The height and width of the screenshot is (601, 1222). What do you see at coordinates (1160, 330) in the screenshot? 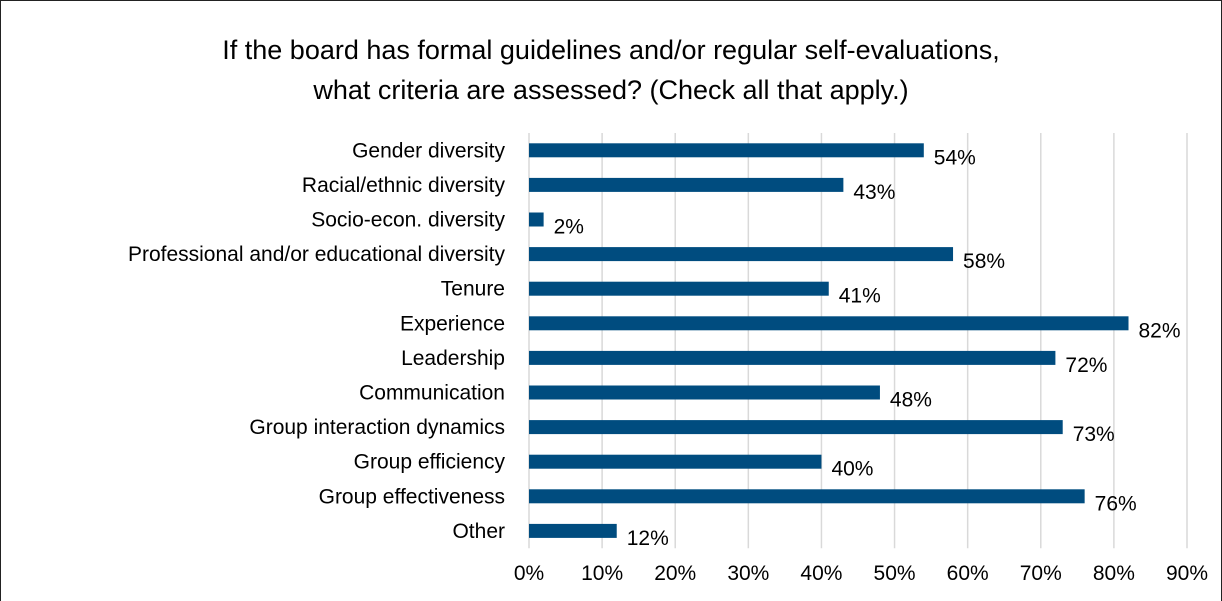
I see `data-label: 82%` at bounding box center [1160, 330].